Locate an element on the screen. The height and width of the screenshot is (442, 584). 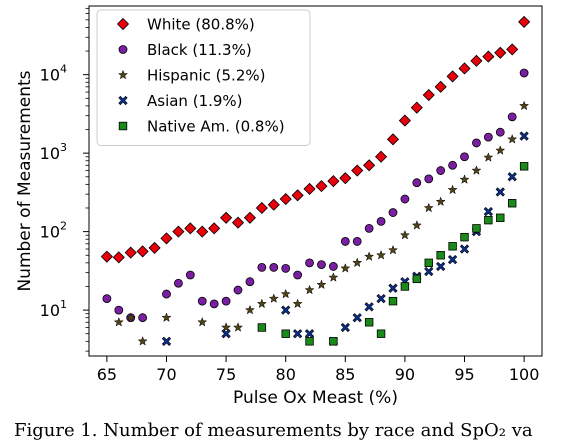
x-tick-label: 85 is located at coordinates (345, 374).